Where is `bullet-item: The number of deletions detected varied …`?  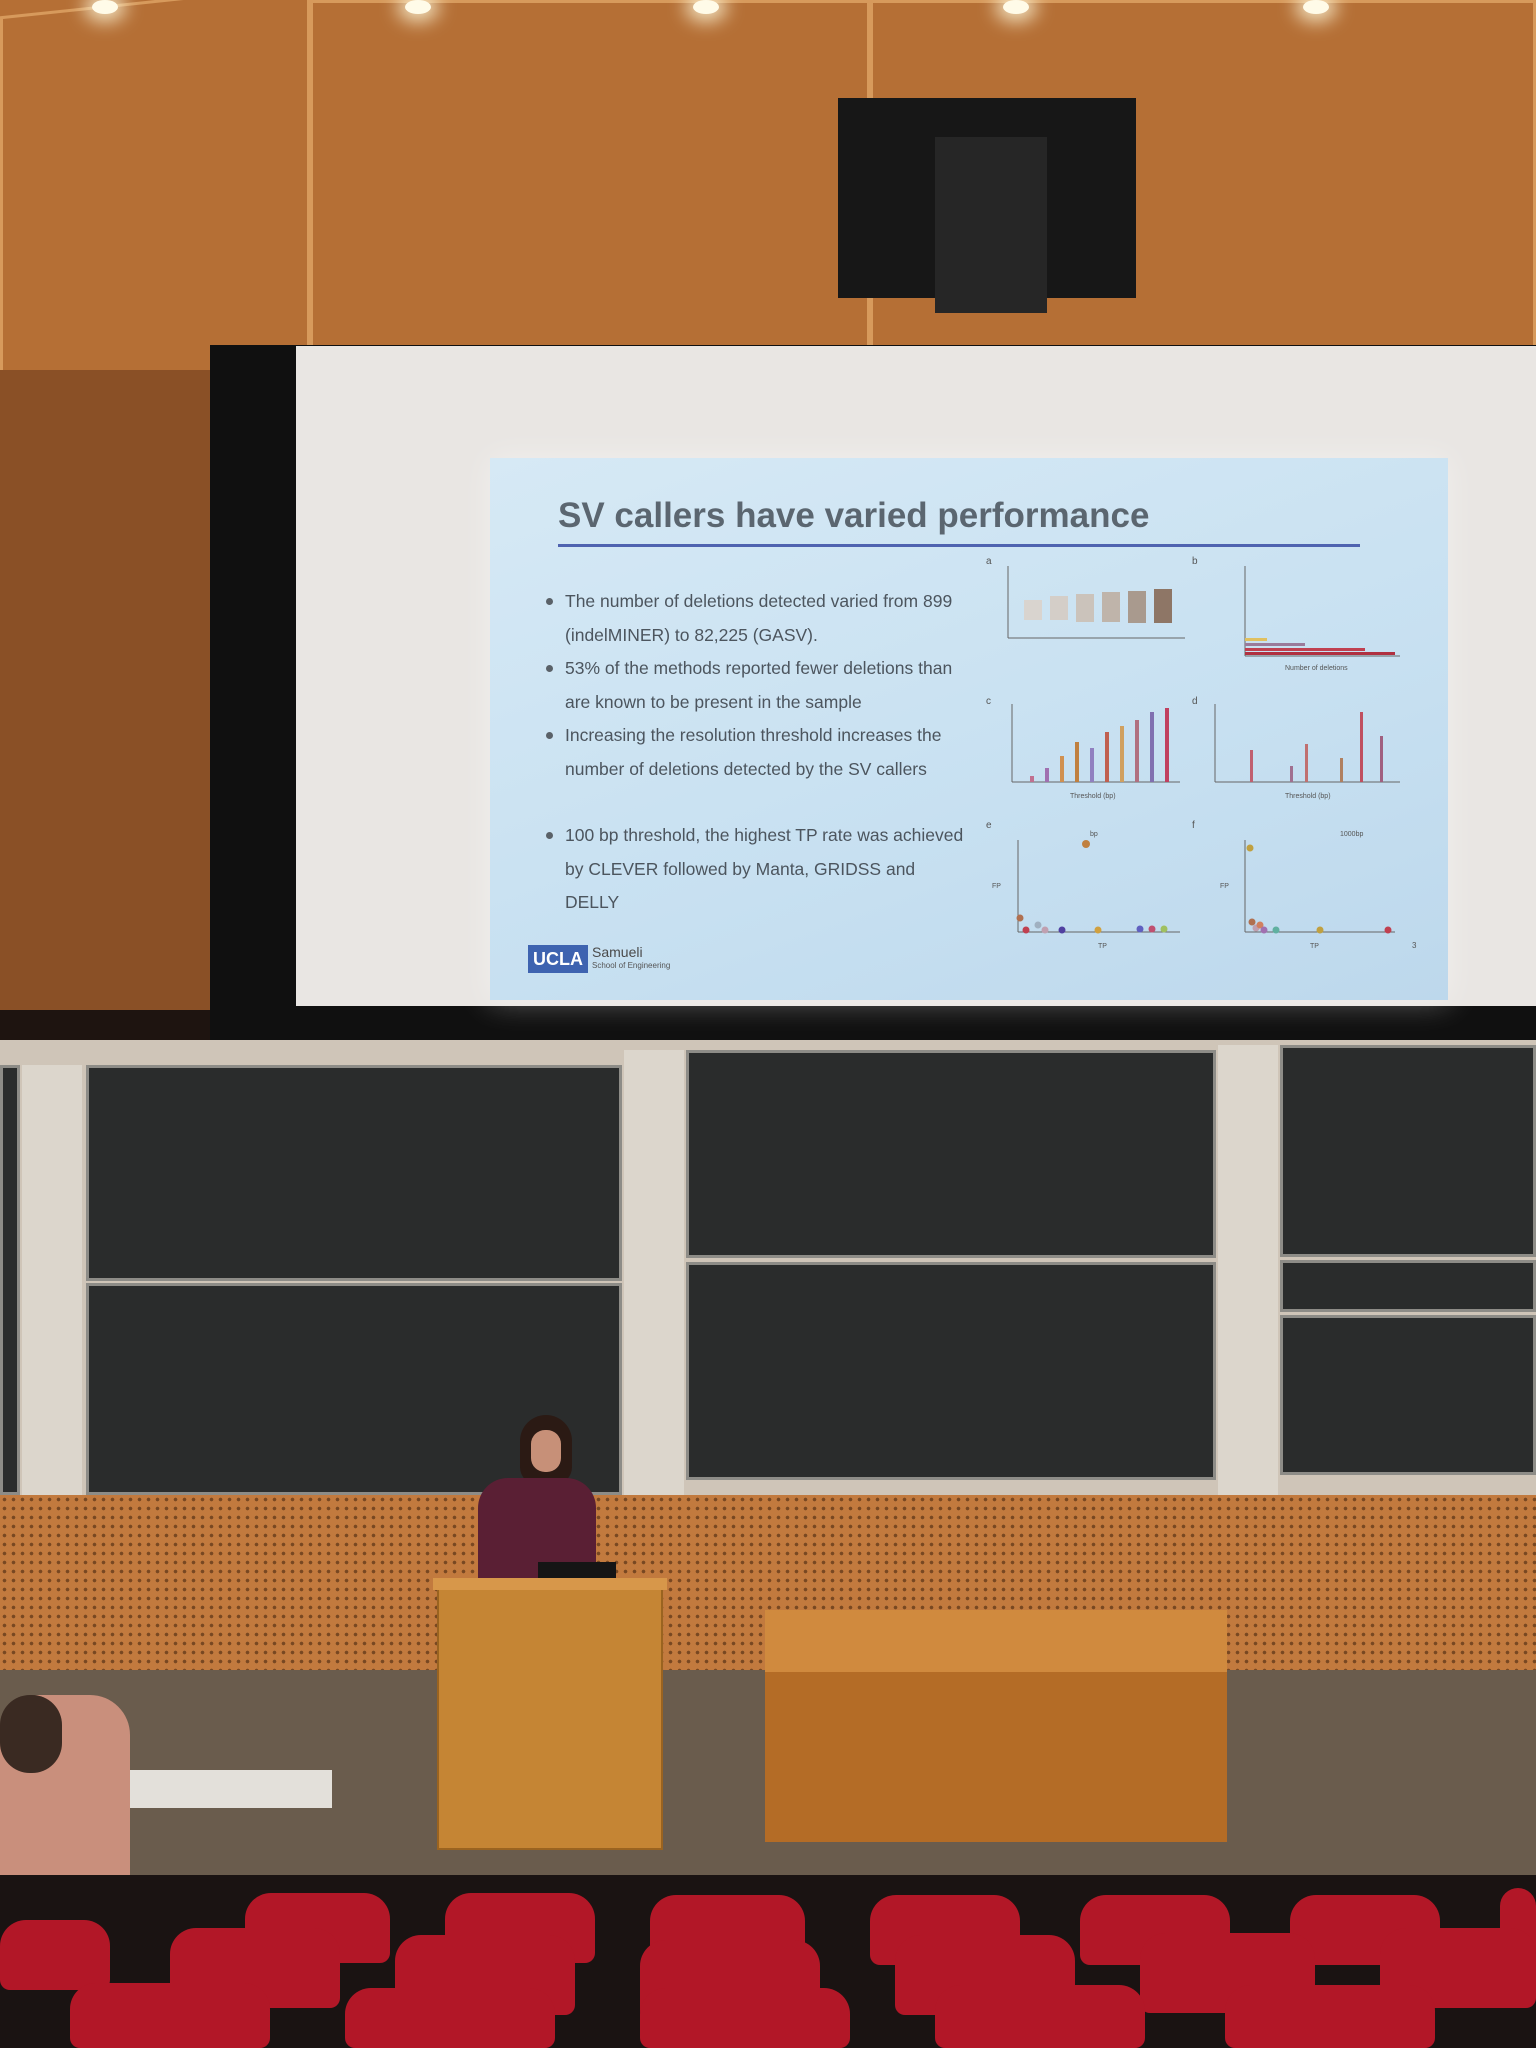 bullet-item: The number of deletions detected varied … is located at coordinates (755, 618).